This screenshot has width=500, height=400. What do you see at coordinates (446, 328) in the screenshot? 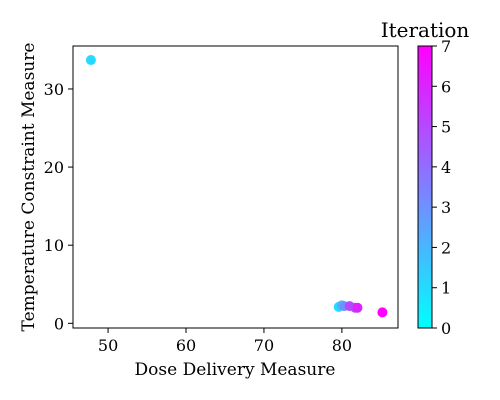
I see `colorbar-tick-label: 0` at bounding box center [446, 328].